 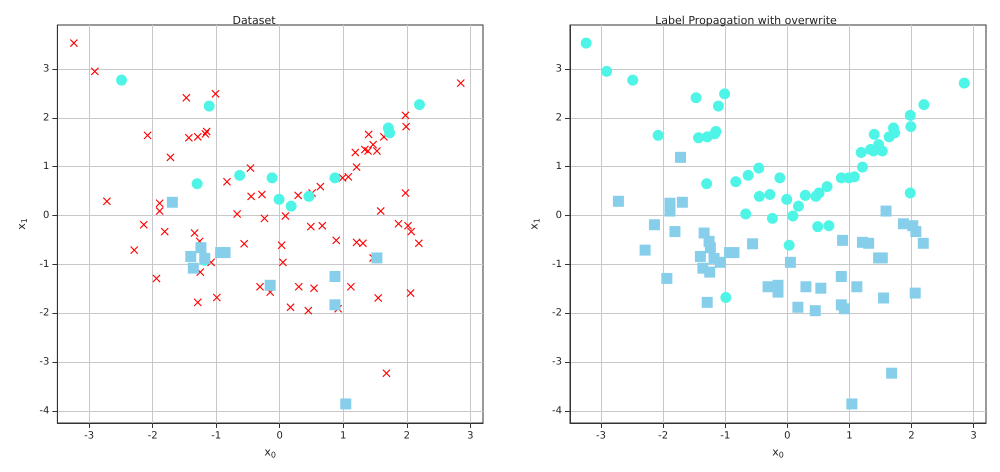 What do you see at coordinates (663, 436) in the screenshot?
I see `x-tick-label: -2` at bounding box center [663, 436].